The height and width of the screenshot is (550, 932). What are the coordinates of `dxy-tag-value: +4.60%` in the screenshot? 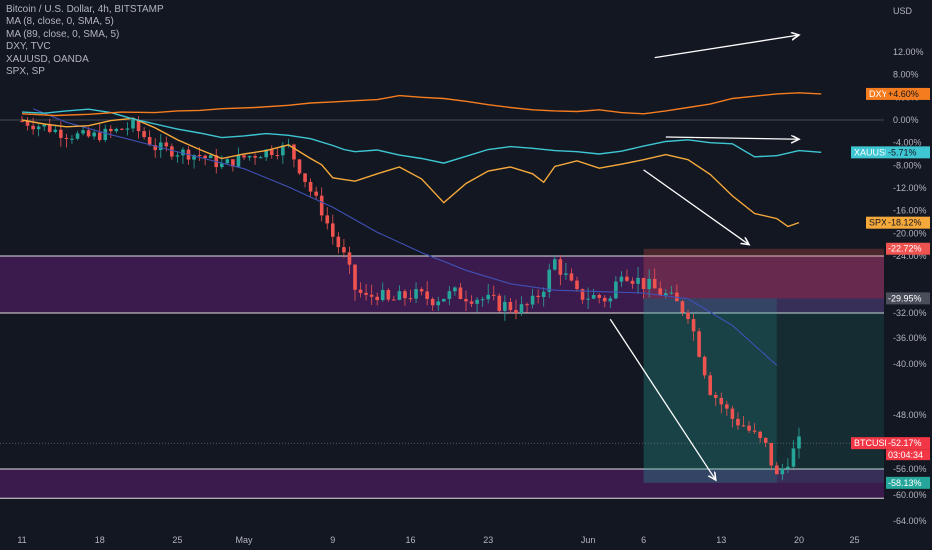 It's located at (903, 94).